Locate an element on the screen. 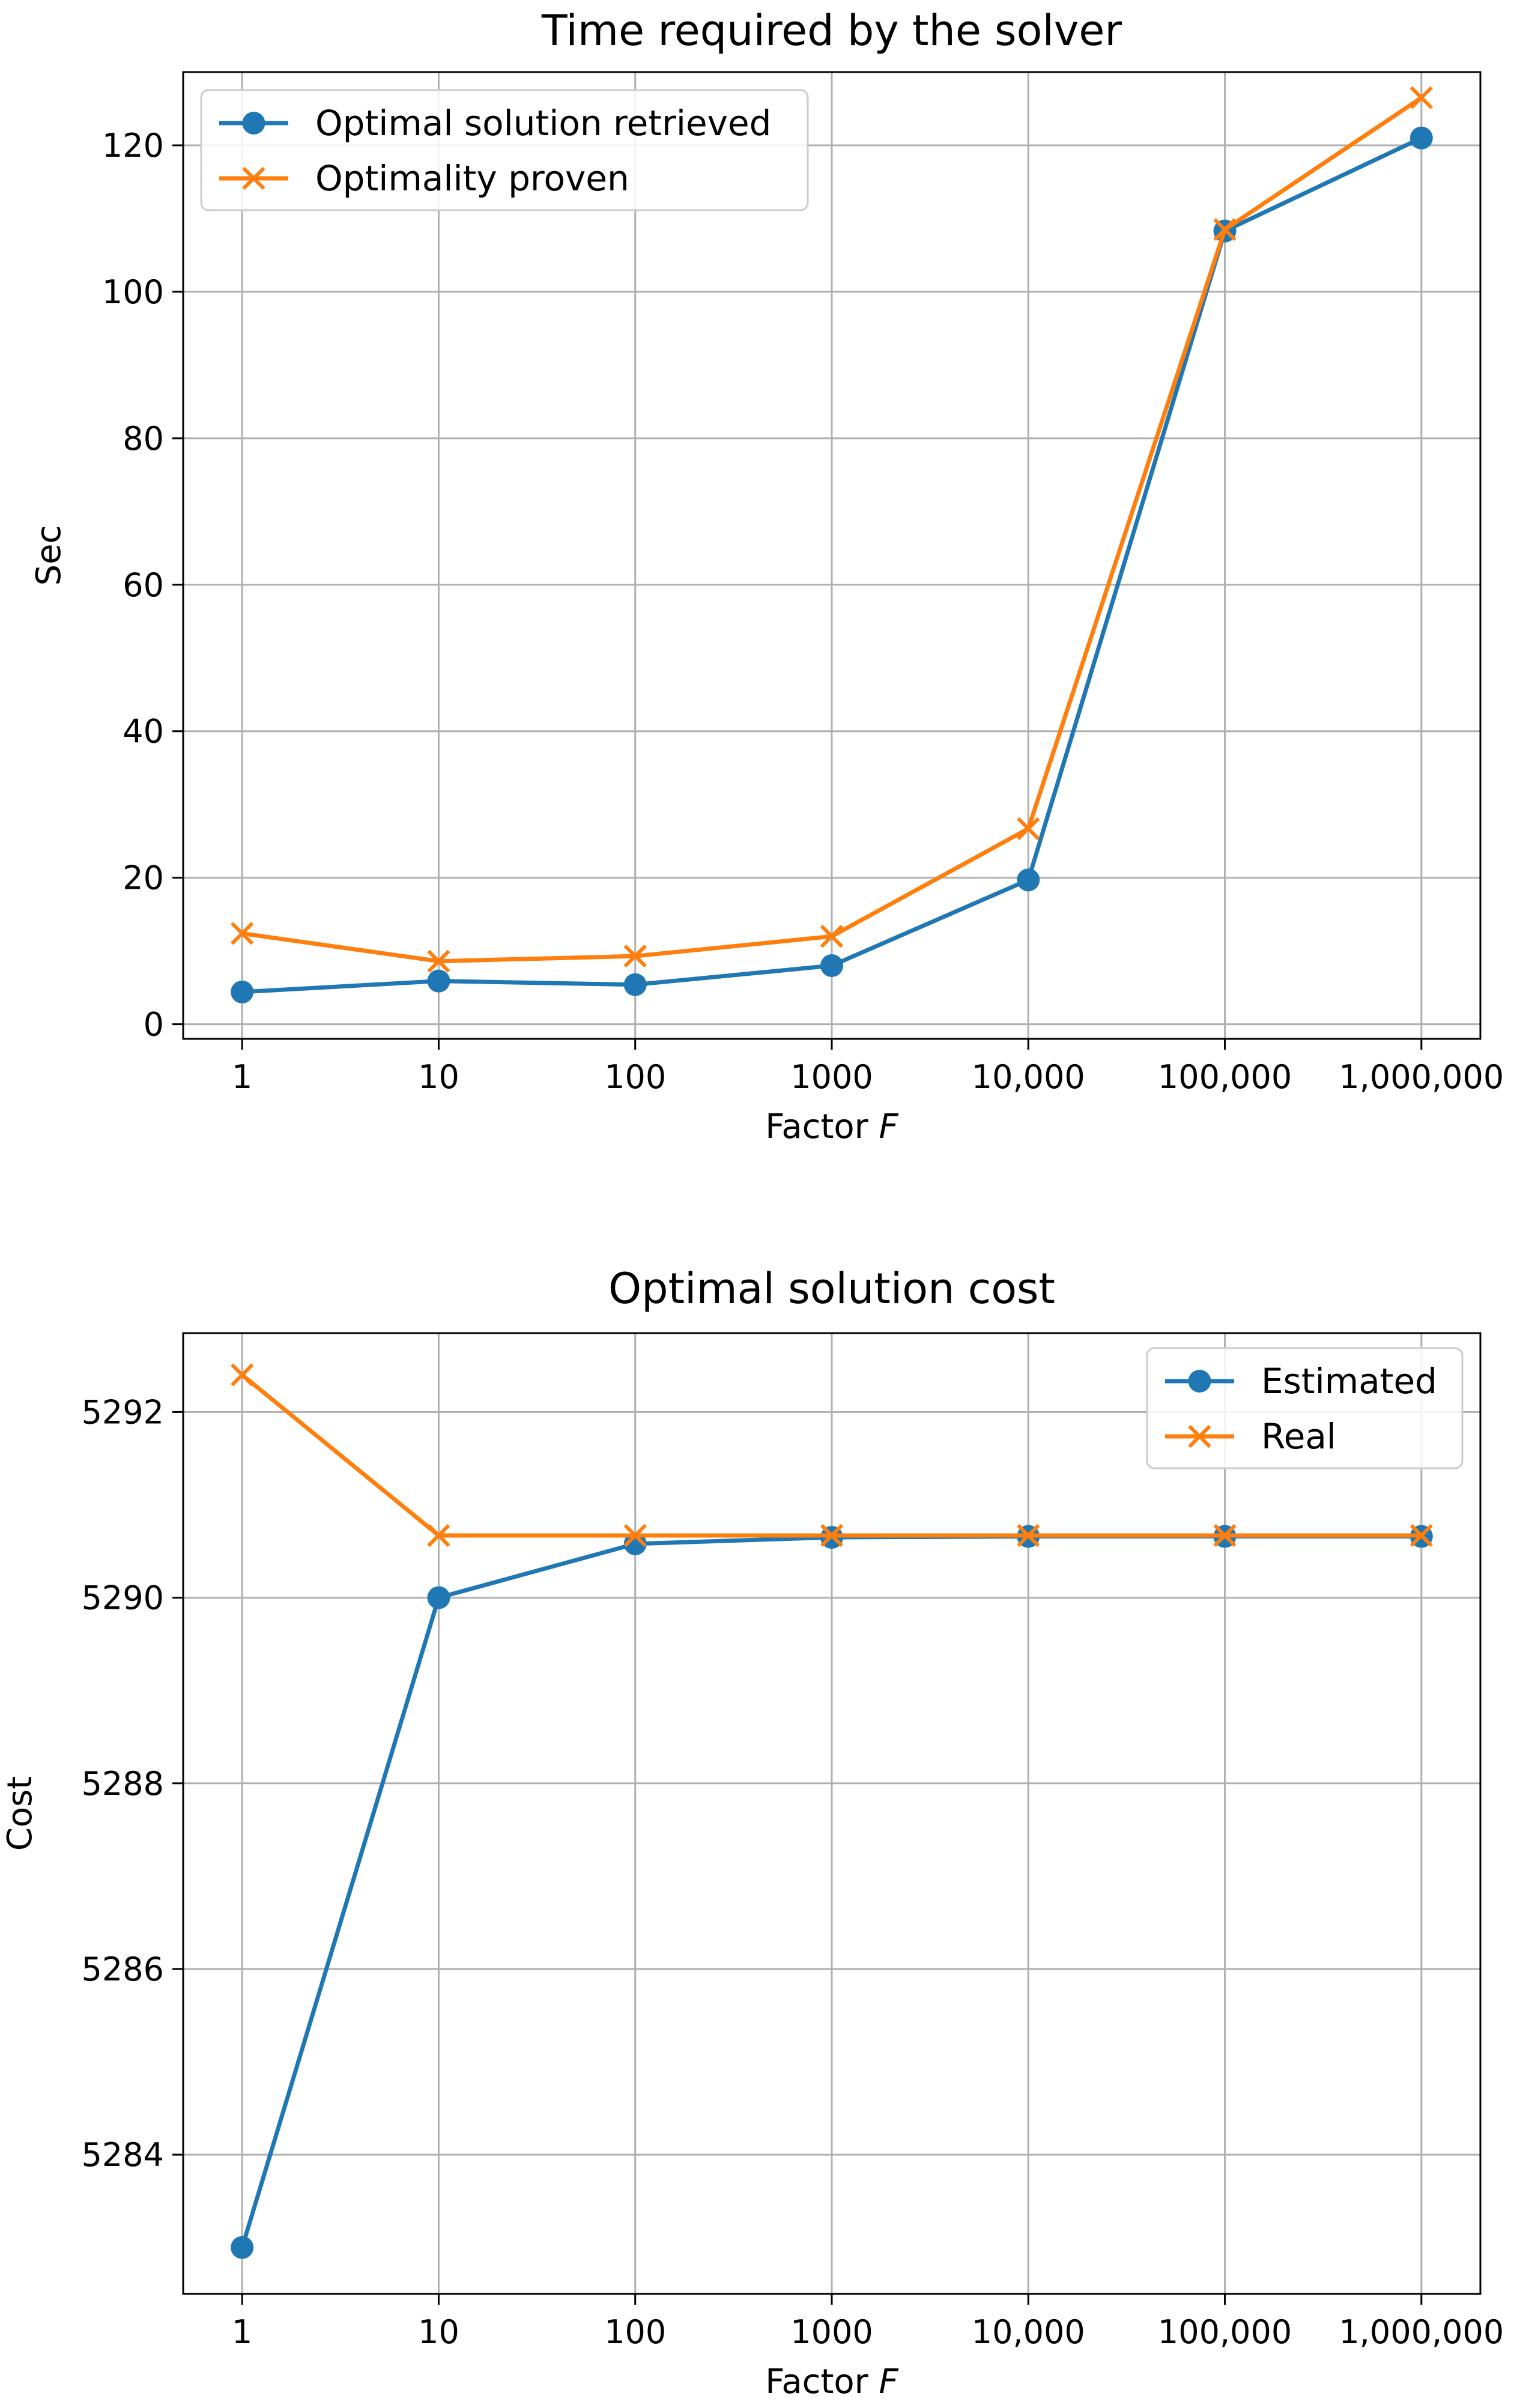 The width and height of the screenshot is (1520, 2408). y-axis-label: Cost is located at coordinates (20, 1814).